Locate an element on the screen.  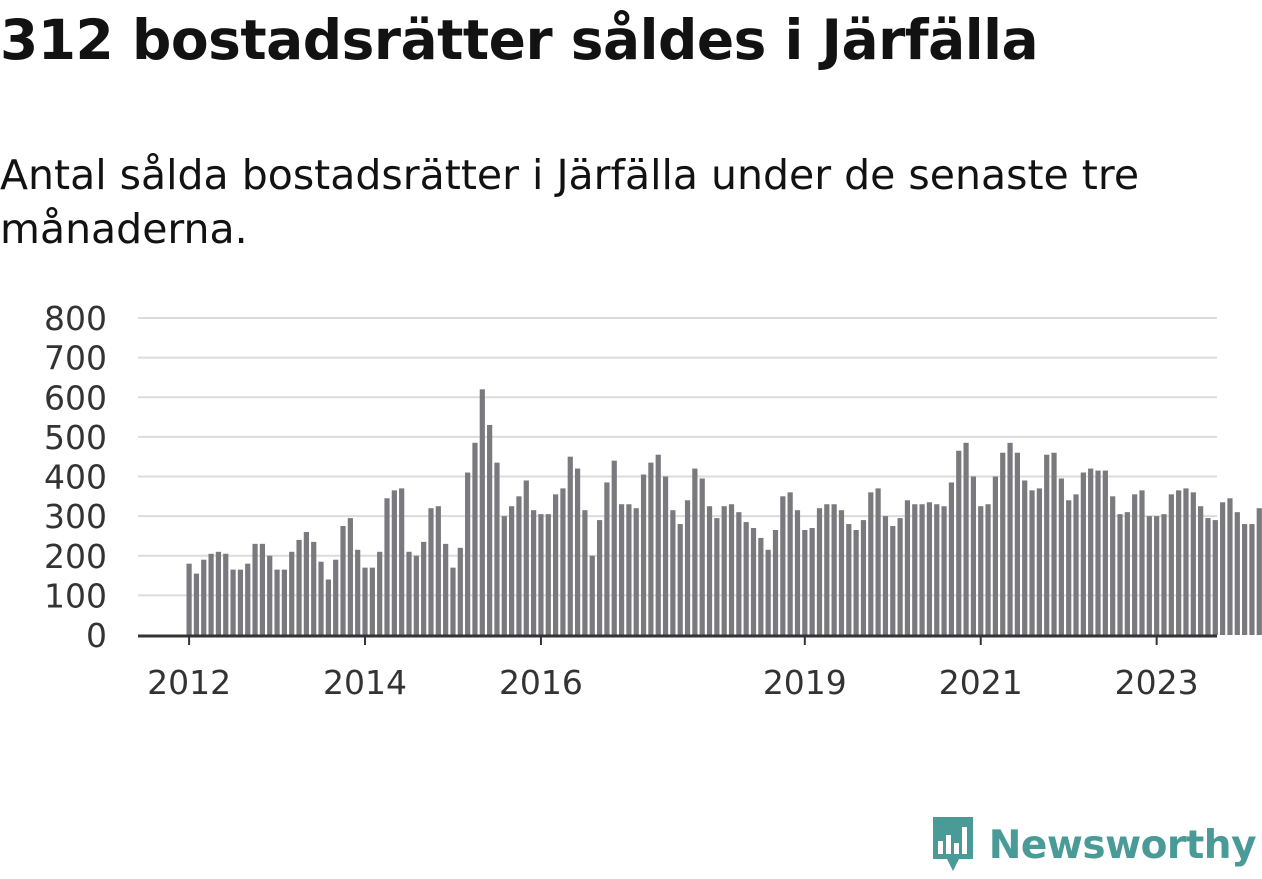
chart-title: 312 bostadsrätter såldes i Järfälla is located at coordinates (519, 40).